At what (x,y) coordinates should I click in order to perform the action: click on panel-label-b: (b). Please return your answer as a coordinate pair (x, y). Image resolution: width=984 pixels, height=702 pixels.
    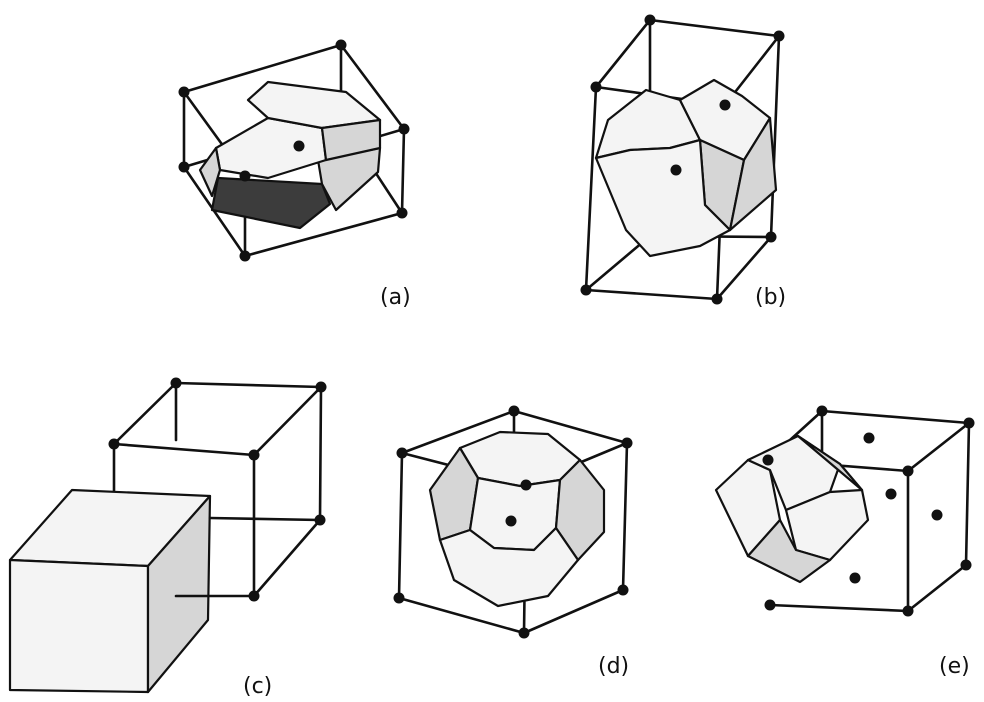
    Looking at the image, I should click on (771, 297).